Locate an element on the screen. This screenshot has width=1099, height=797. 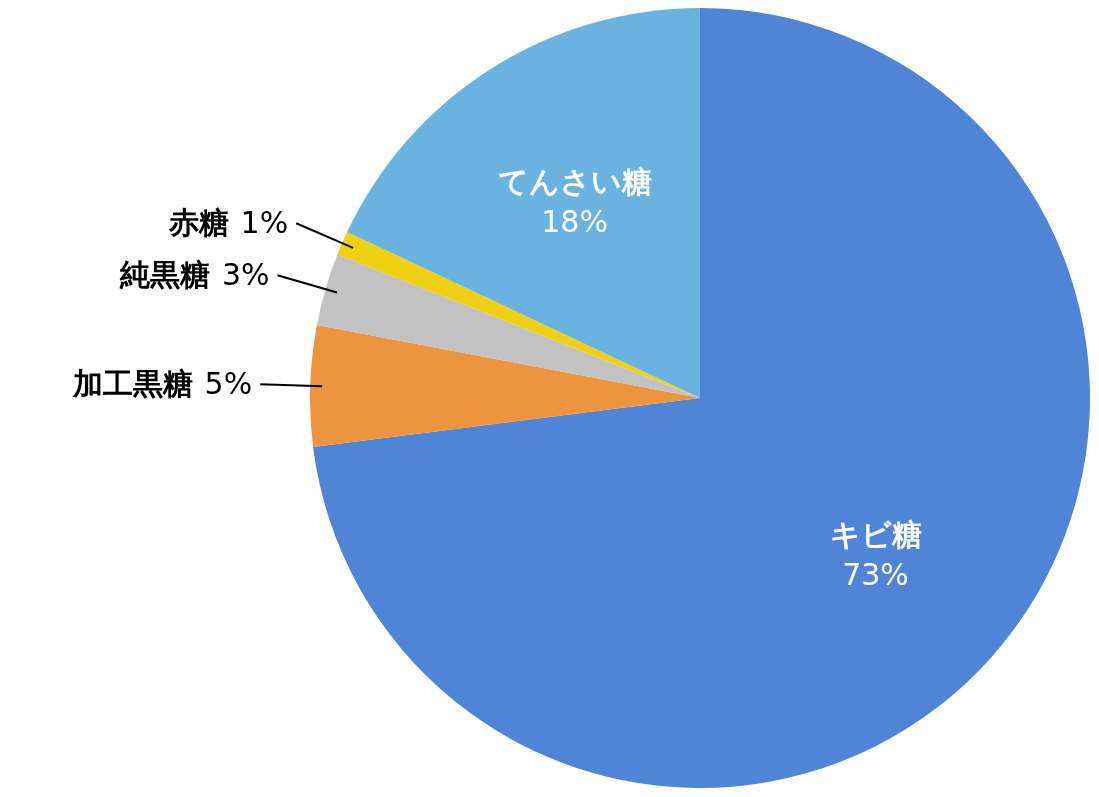
data-label: 73% is located at coordinates (875, 574).